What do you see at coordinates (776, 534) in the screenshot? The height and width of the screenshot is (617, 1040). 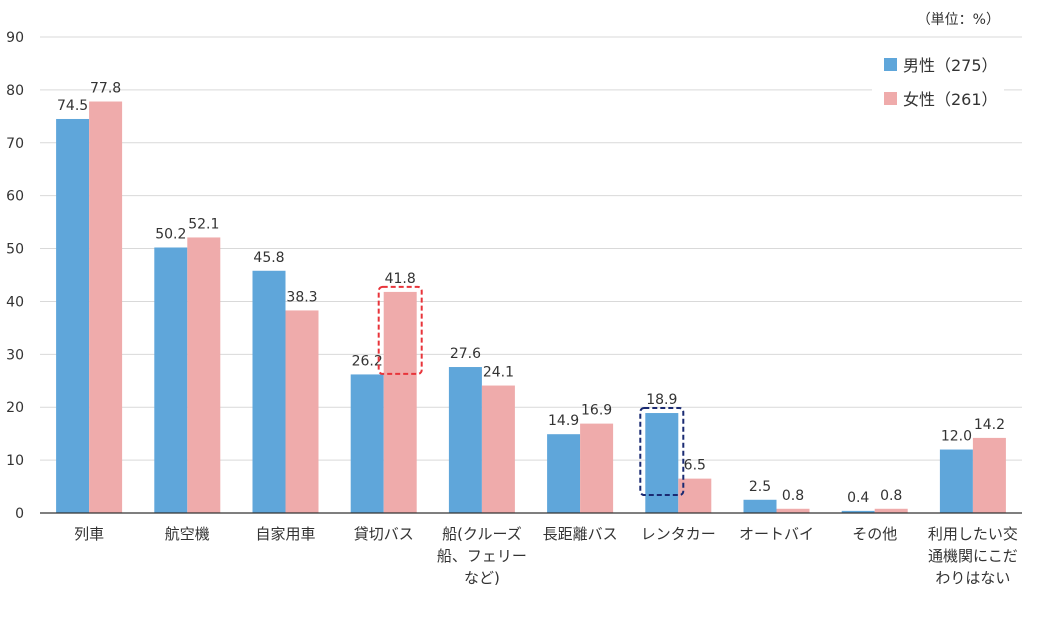 I see `x-tick-label: オートバイ` at bounding box center [776, 534].